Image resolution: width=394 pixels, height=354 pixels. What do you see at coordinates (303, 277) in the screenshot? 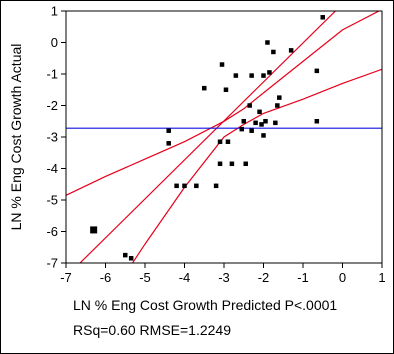
I see `x-tick-label: -1` at bounding box center [303, 277].